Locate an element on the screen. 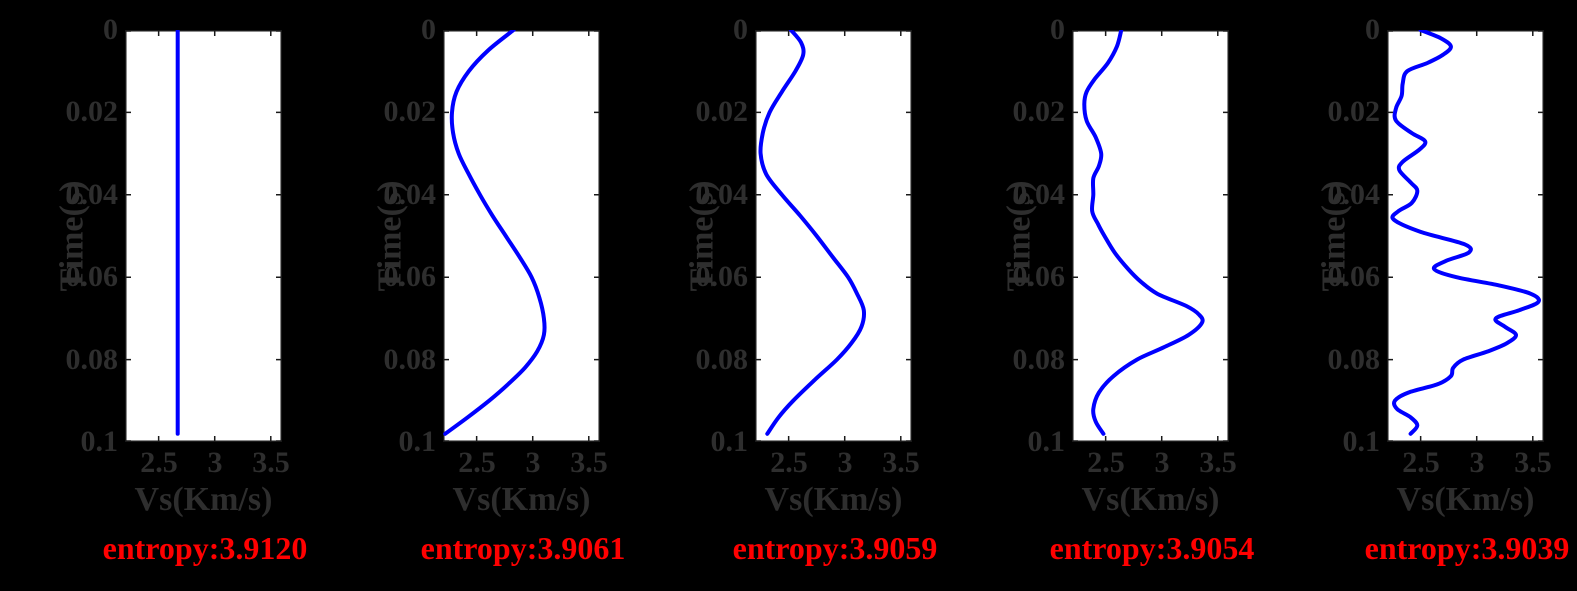 The image size is (1577, 591). entropy-annotation: entropy:3.9059 is located at coordinates (835, 548).